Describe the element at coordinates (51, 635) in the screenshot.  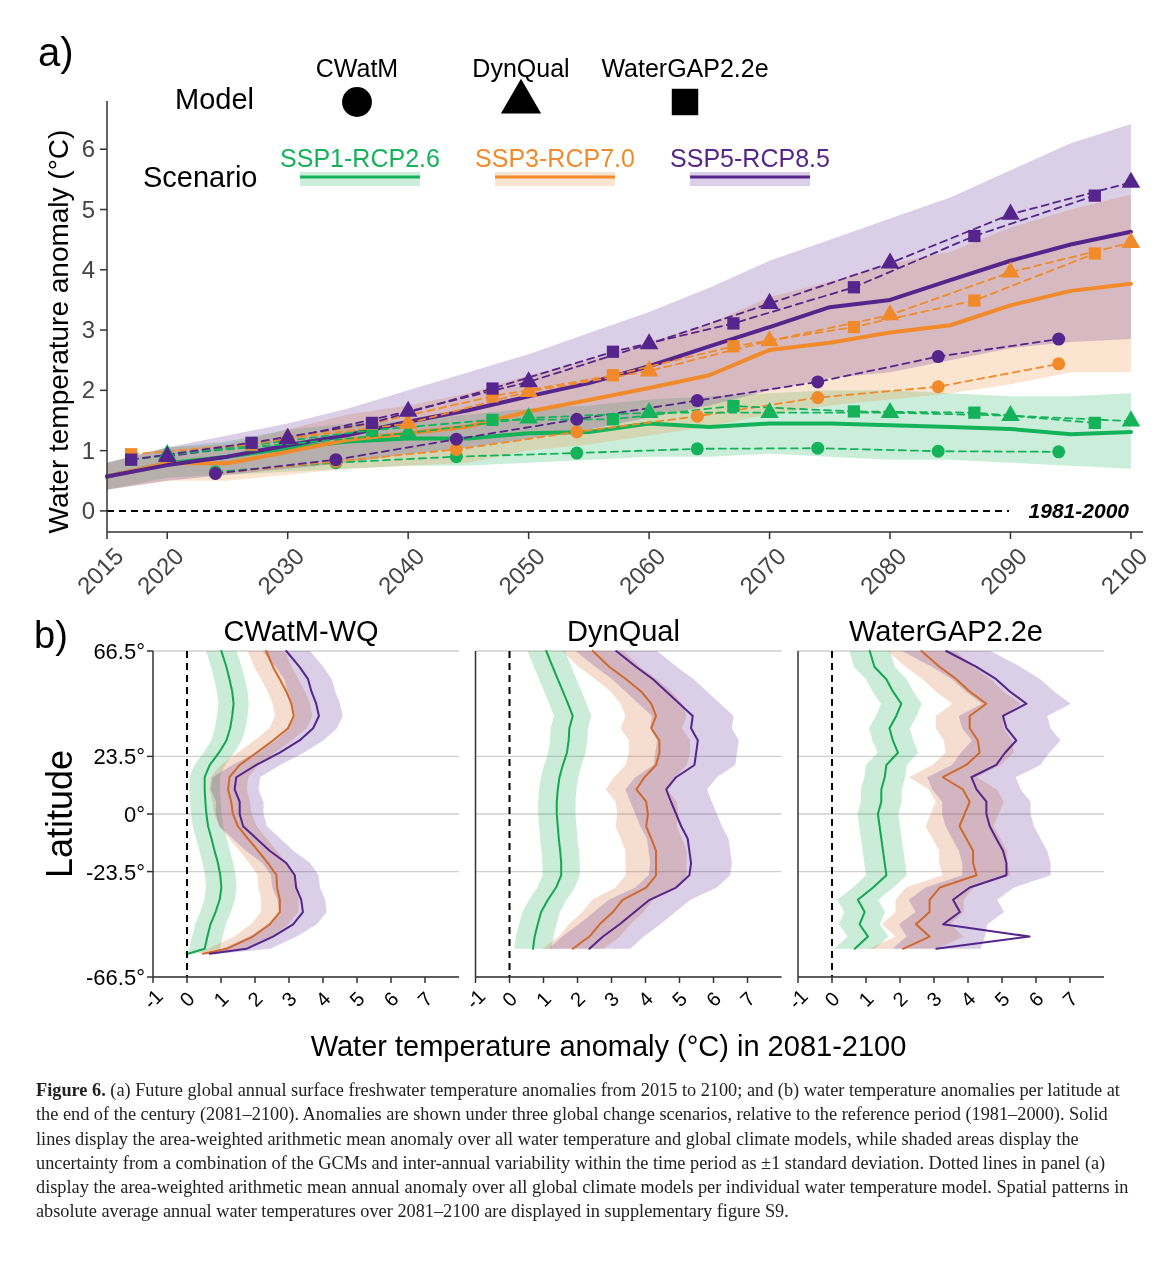
I see `text: b)` at that location.